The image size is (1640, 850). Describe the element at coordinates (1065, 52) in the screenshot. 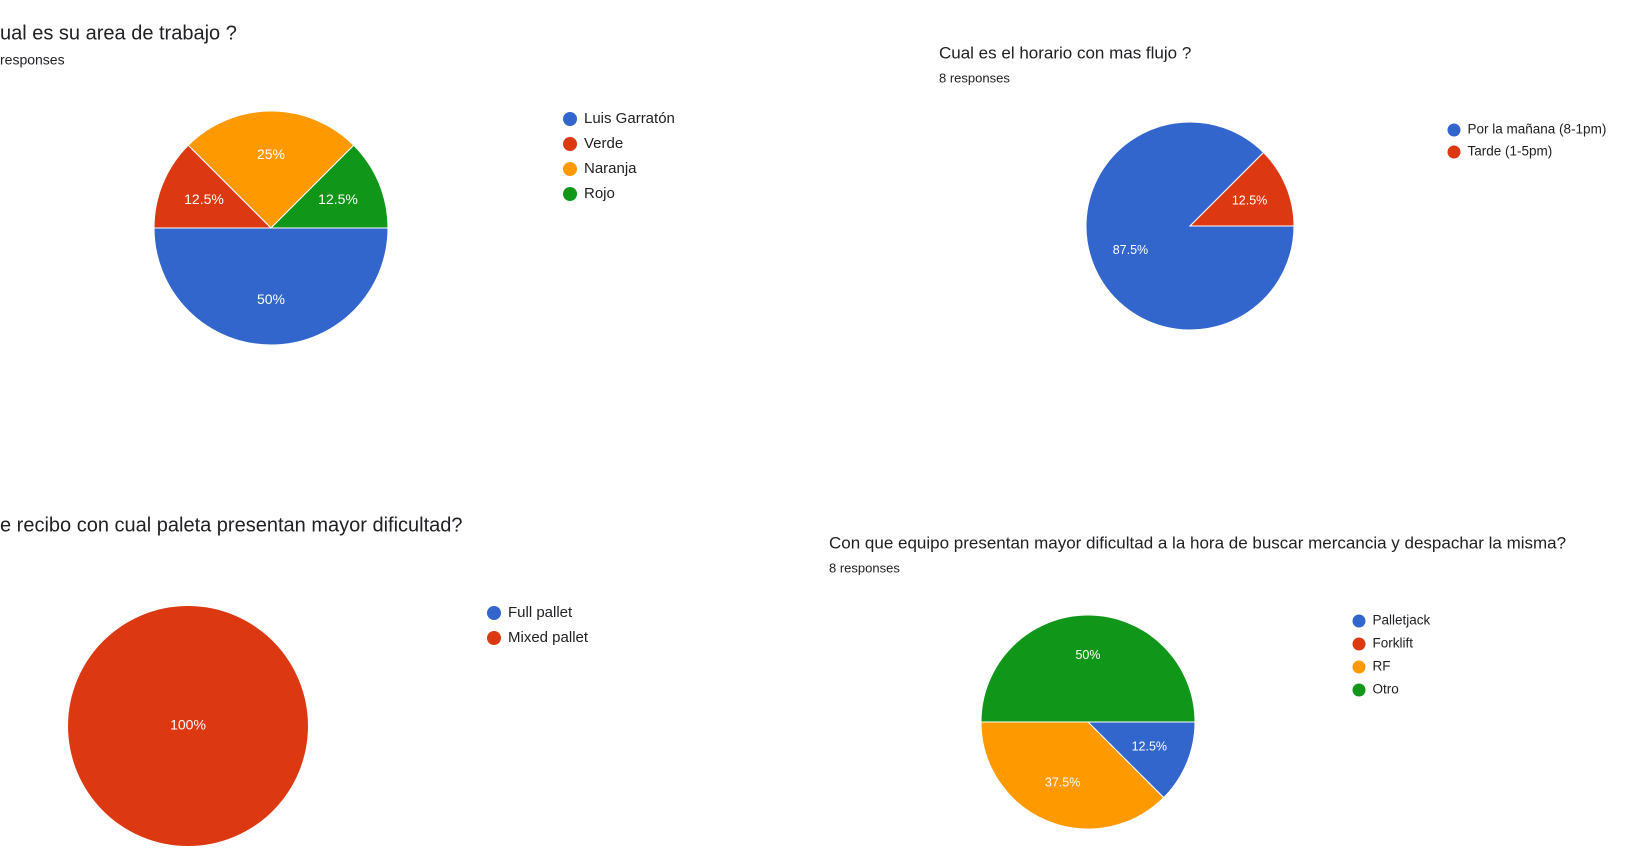

I see `chart-title: Cual es el horario con mas flujo ?` at that location.